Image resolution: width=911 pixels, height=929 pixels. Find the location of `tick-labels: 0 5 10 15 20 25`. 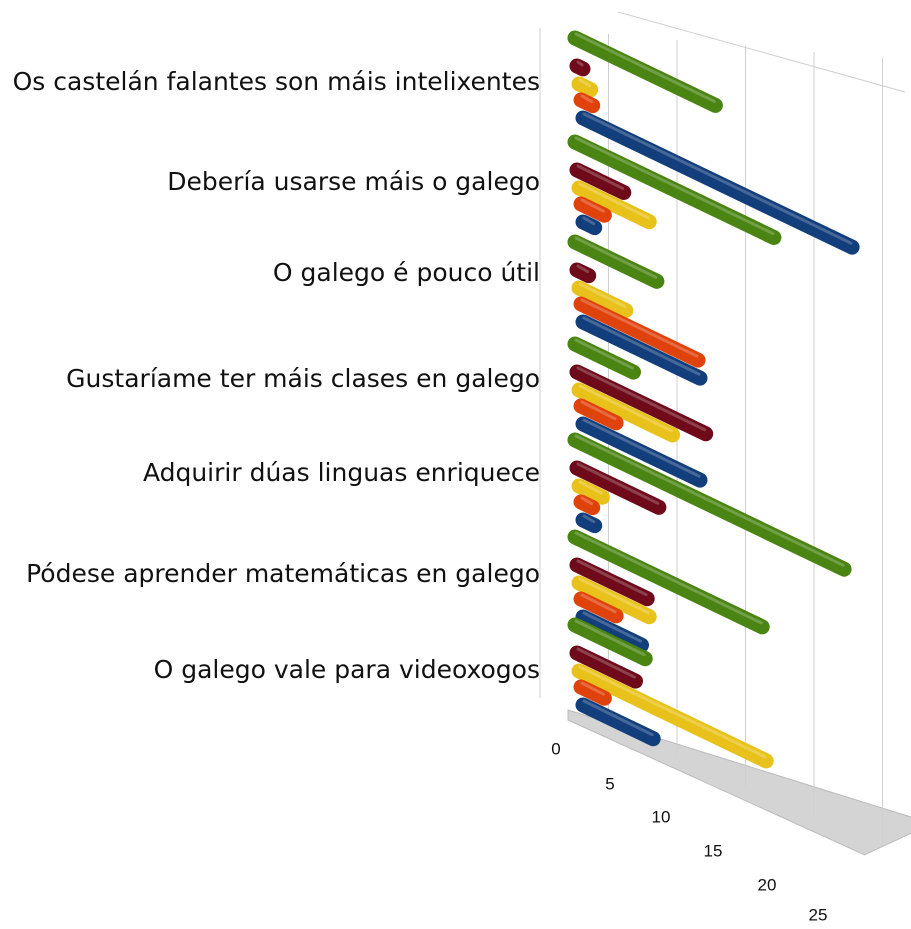

tick-labels: 0 5 10 15 20 25 is located at coordinates (689, 831).